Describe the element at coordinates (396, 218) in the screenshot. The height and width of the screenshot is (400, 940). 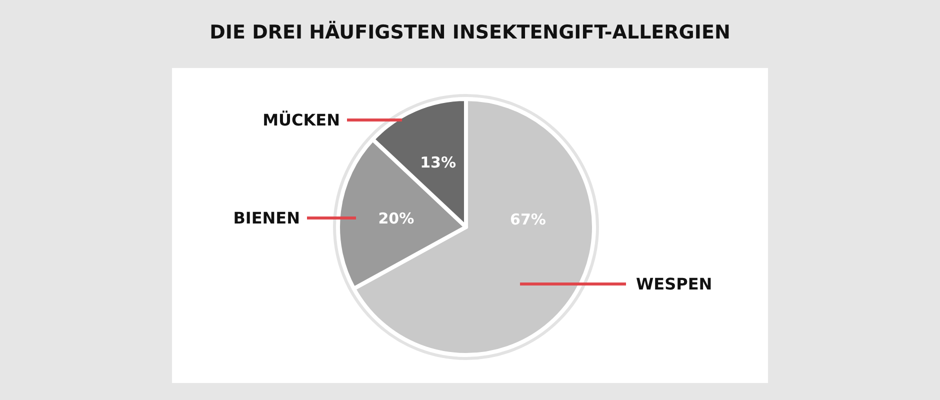
I see `data-label: 20%` at that location.